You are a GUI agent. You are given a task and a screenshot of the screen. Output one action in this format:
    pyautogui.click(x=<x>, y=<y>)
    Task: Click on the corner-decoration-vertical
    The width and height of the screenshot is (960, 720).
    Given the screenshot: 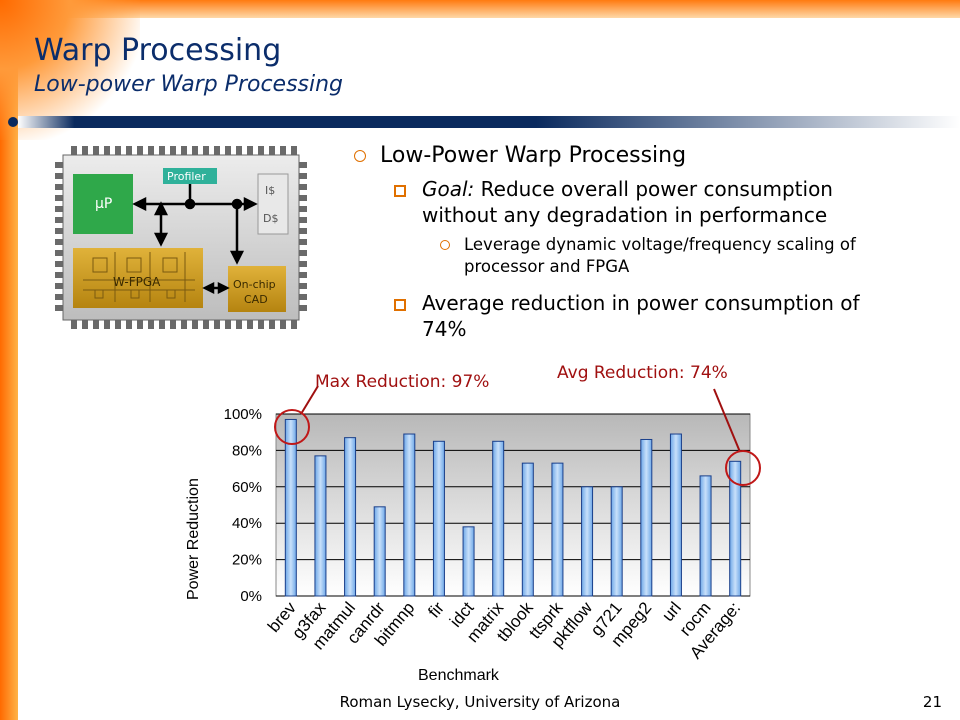 What is the action you would take?
    pyautogui.click(x=9, y=360)
    